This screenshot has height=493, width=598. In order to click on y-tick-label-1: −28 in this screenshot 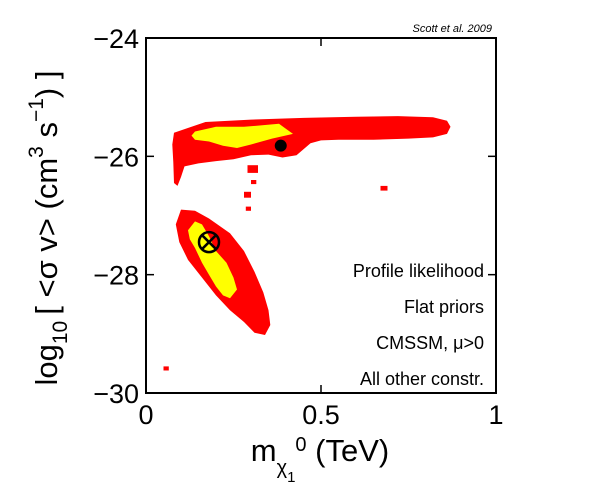, I will do `click(116, 276)`.